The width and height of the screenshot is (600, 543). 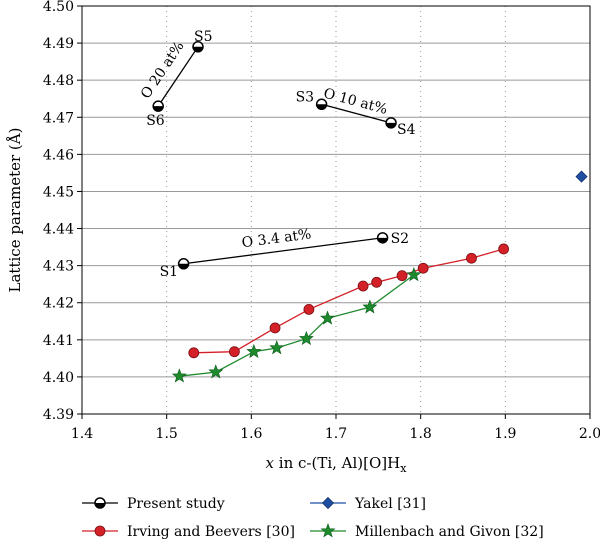 I want to click on y-tick-label: 4.50, so click(x=58, y=7).